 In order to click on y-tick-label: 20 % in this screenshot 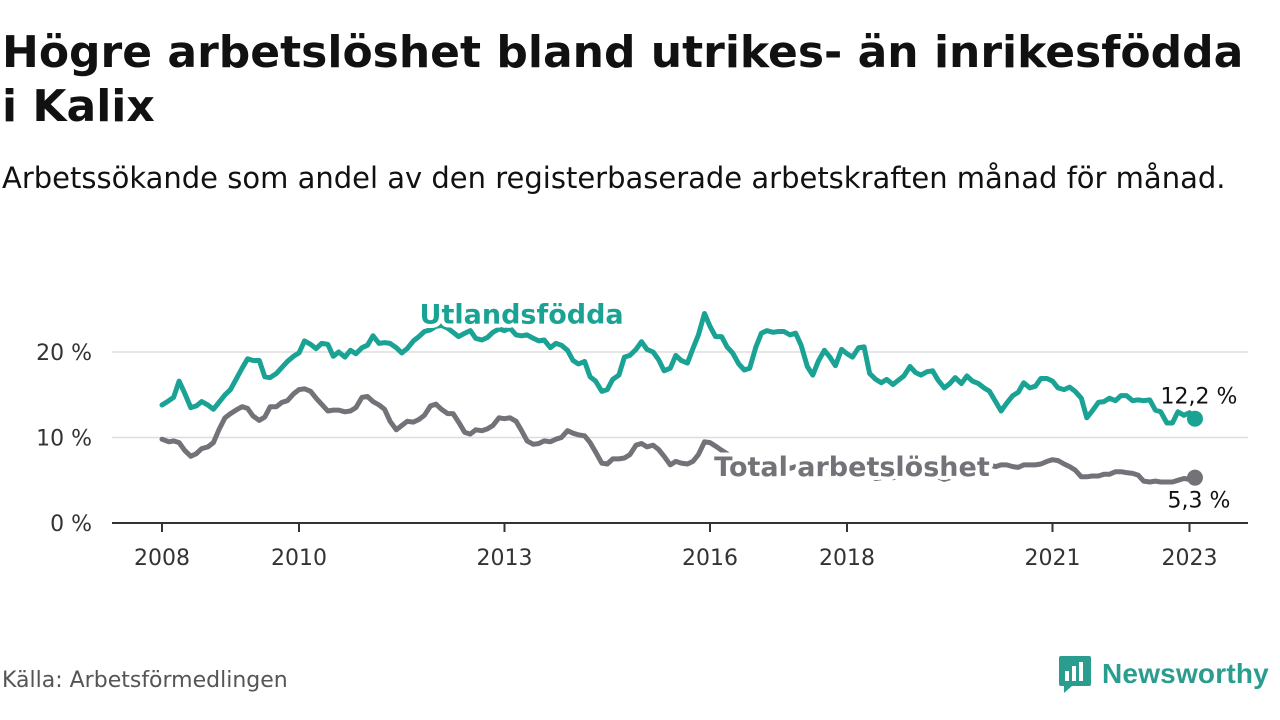, I will do `click(64, 353)`.